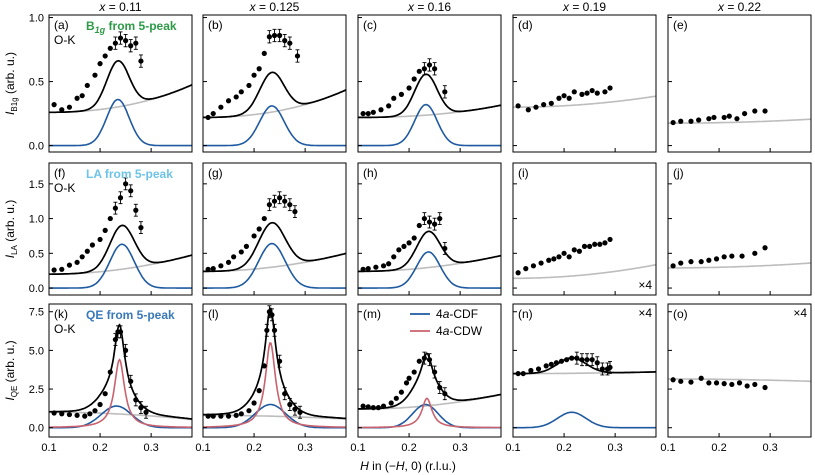 This screenshot has width=815, height=475. I want to click on column-title: x = 0.16, so click(429, 7).